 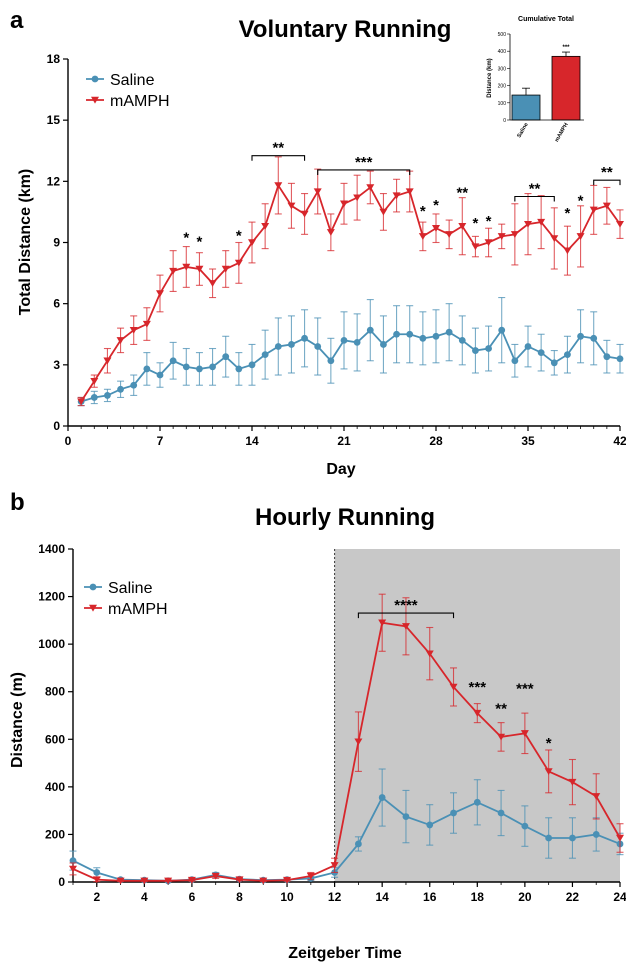 What do you see at coordinates (54, 120) in the screenshot?
I see `y-tick-label: 15` at bounding box center [54, 120].